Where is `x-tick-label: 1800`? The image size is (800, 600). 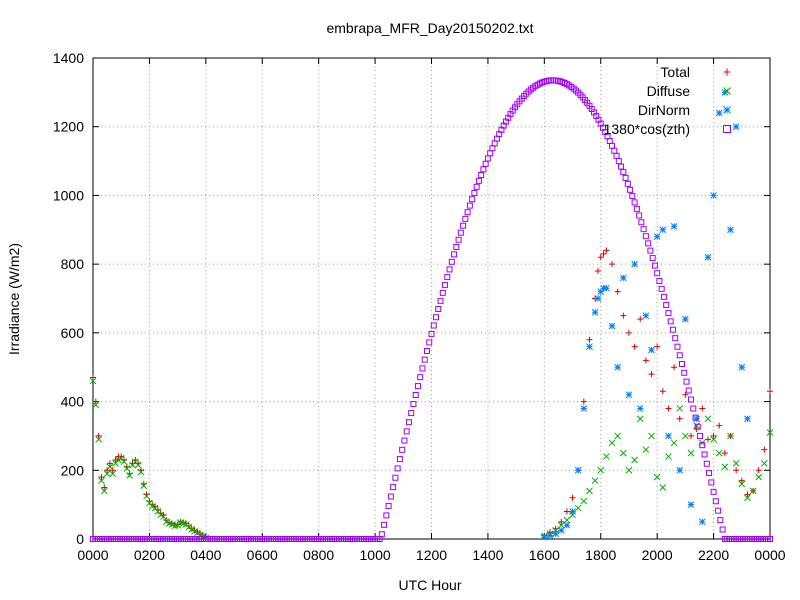
x-tick-label: 1800 is located at coordinates (600, 555).